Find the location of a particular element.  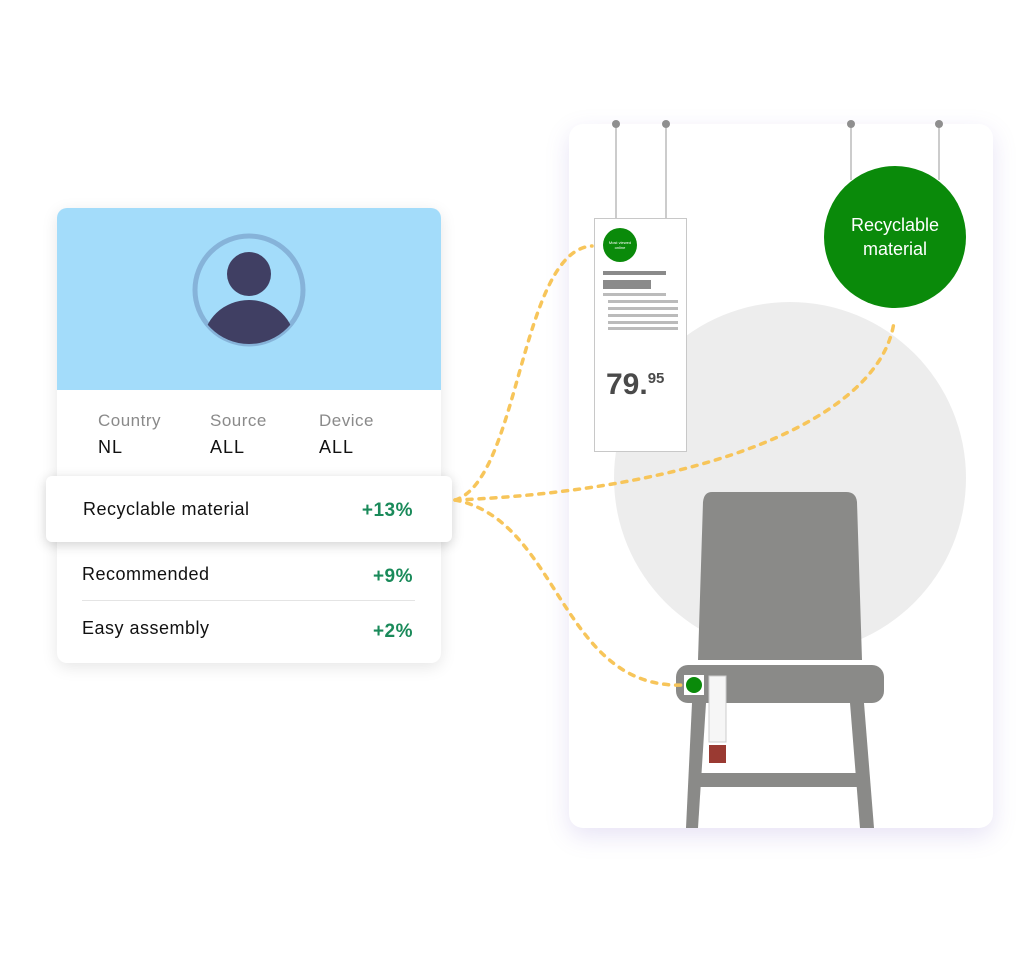

avatar-icon is located at coordinates (249, 290).